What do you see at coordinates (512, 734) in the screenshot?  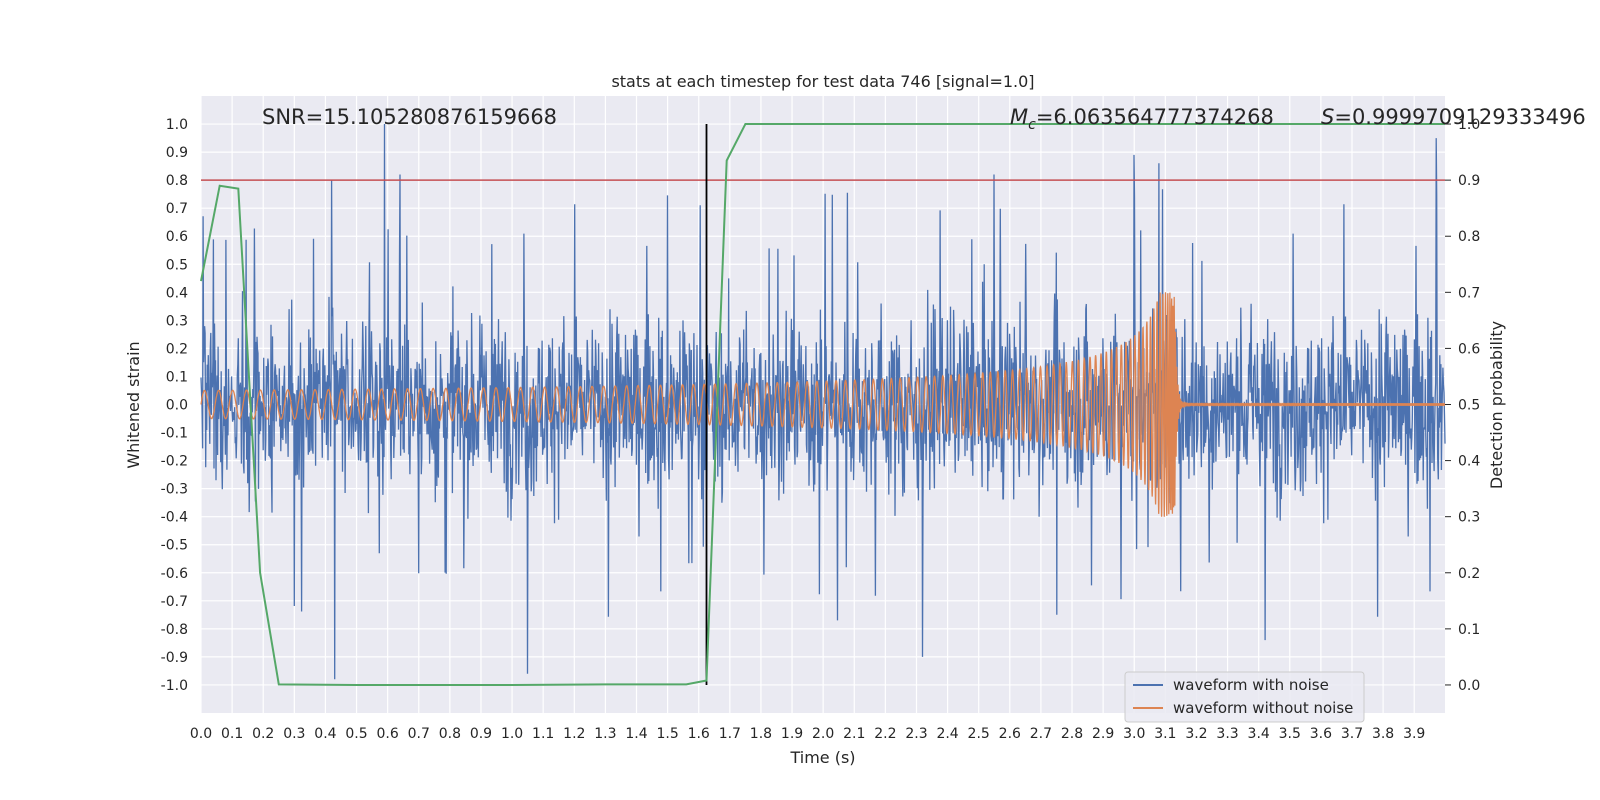 I see `x-tick-label: 1.0` at bounding box center [512, 734].